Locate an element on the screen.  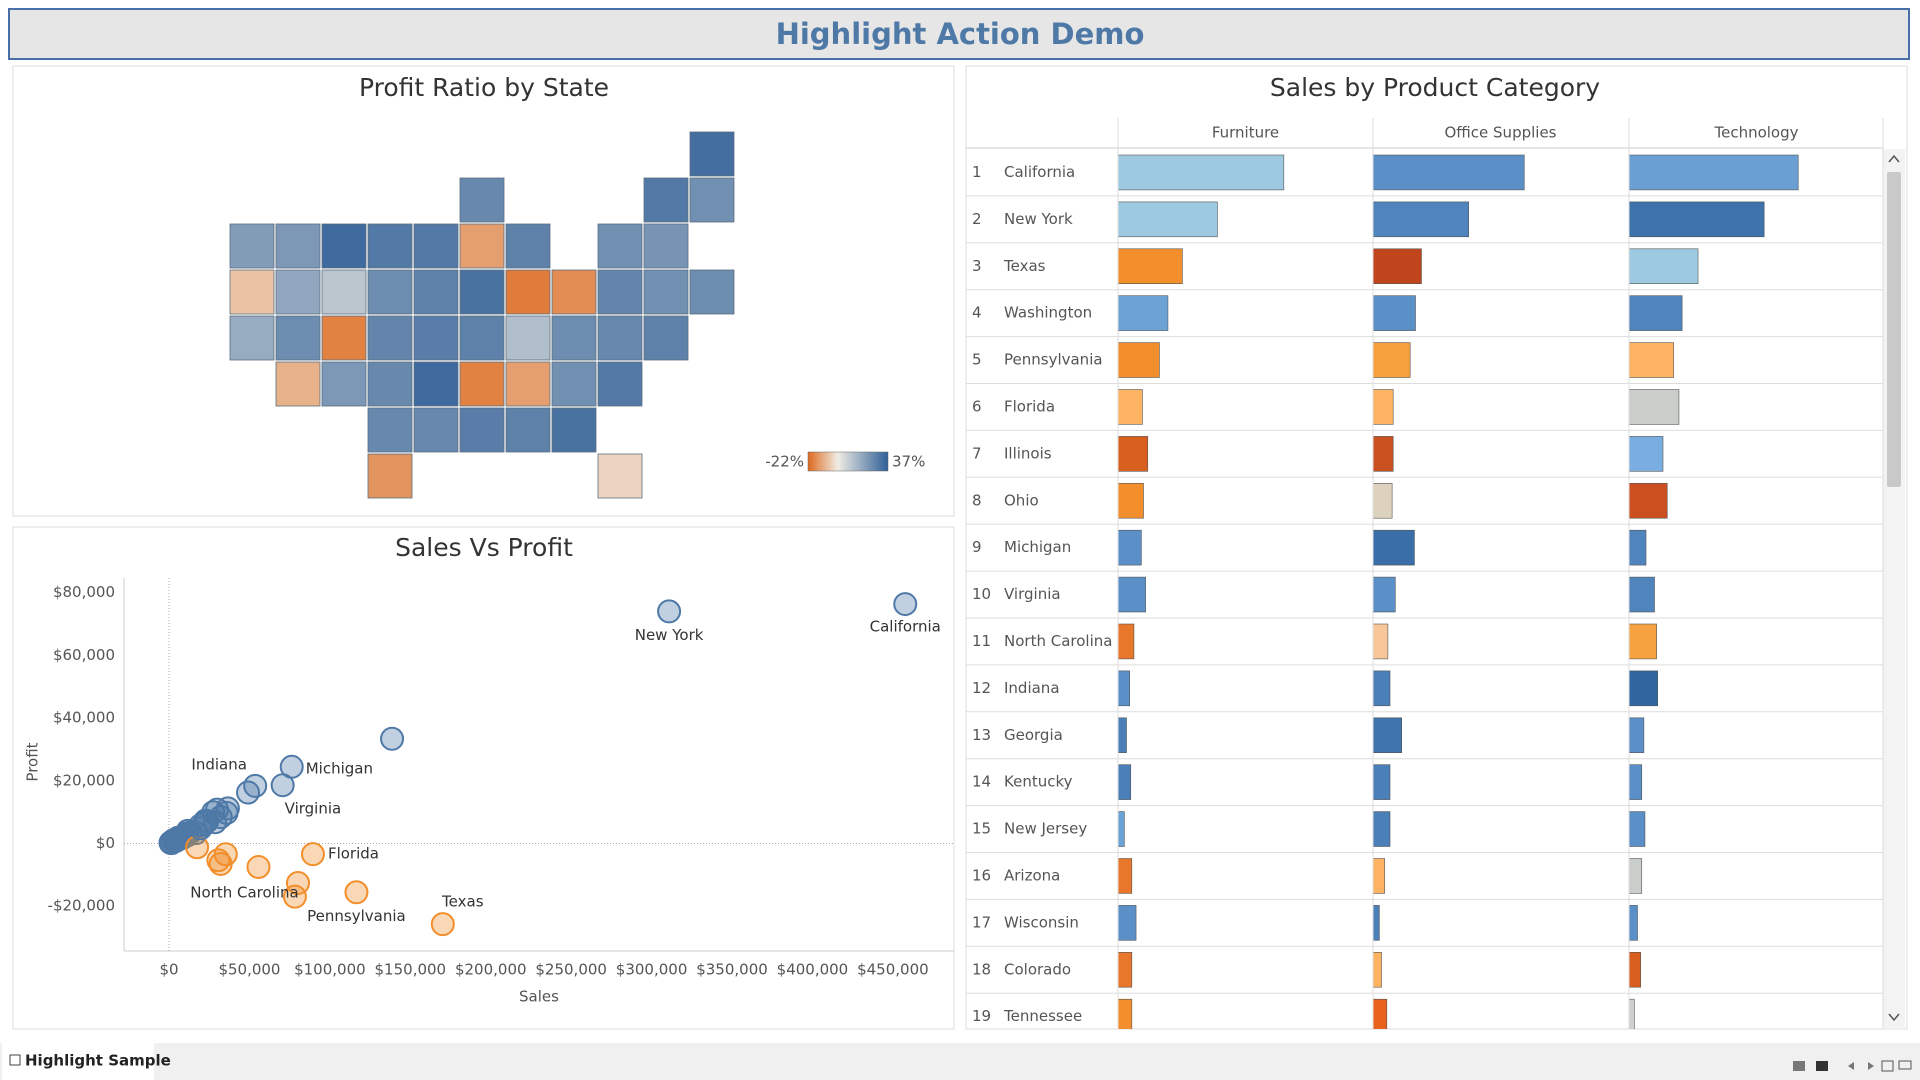
scroll-up is located at coordinates (1894, 158).